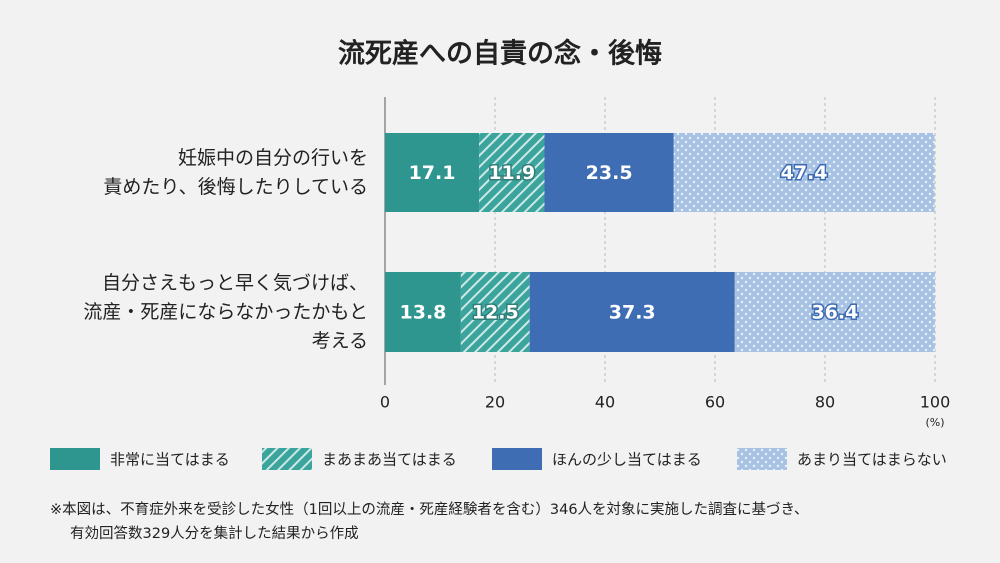 The image size is (1000, 563). I want to click on value-label: 12.5, so click(495, 313).